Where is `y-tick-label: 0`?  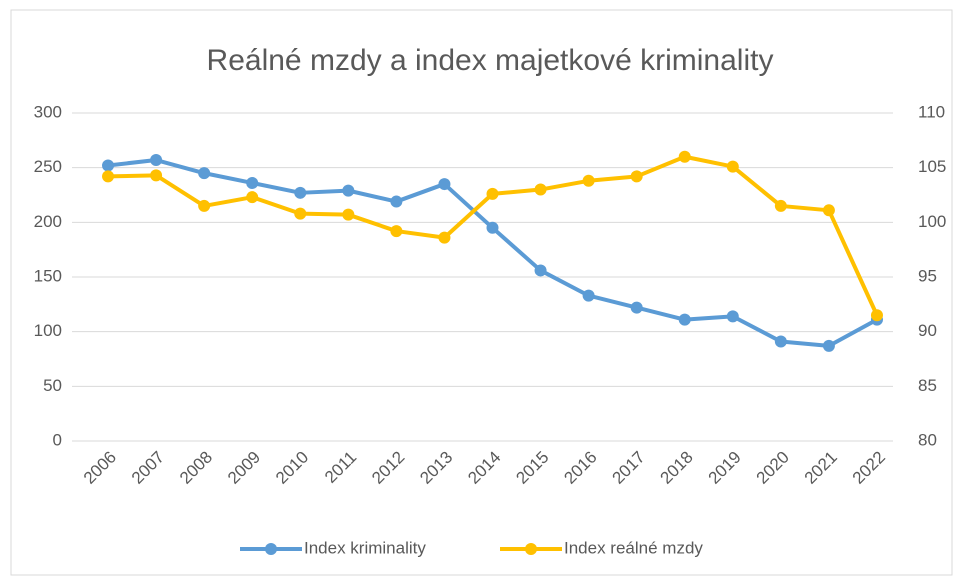 y-tick-label: 0 is located at coordinates (57, 439).